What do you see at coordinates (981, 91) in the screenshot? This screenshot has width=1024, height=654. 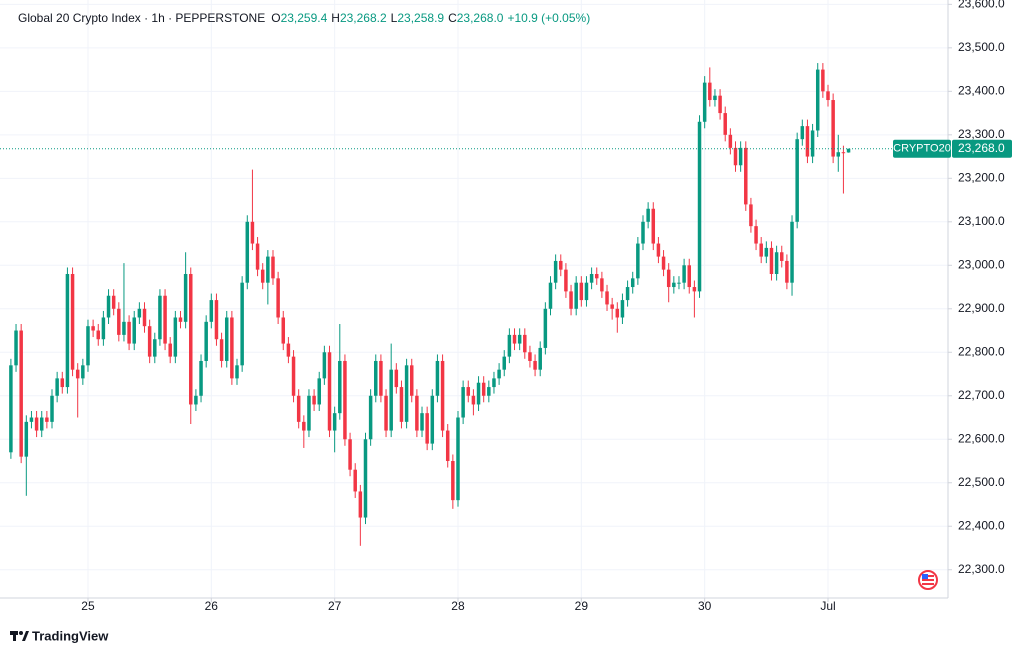 I see `y-tick-label: 23,400.0` at bounding box center [981, 91].